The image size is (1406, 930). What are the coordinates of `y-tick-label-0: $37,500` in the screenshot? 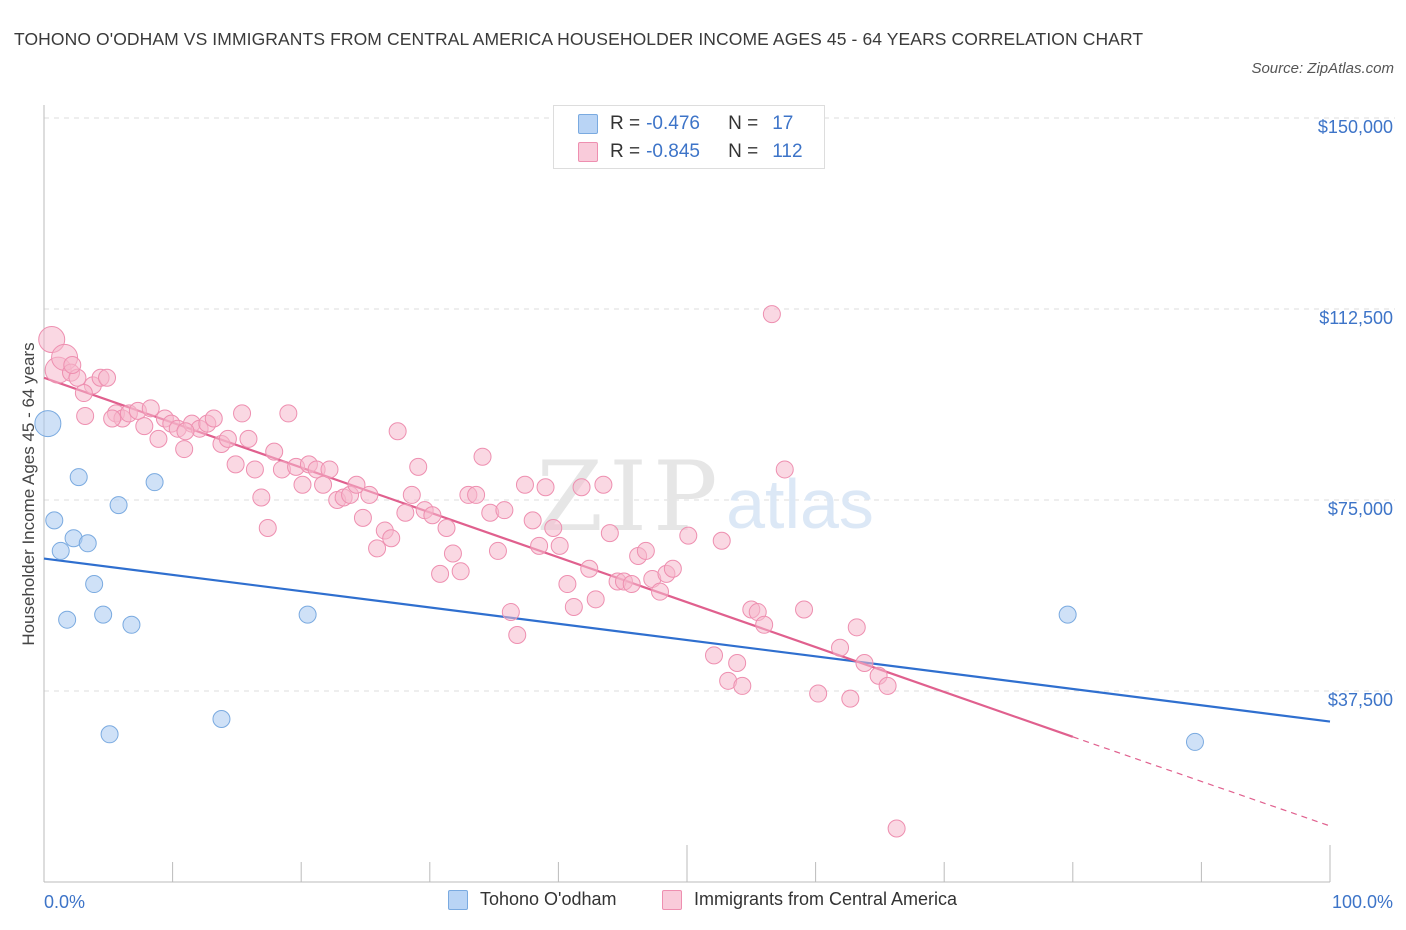 It's located at (1360, 700).